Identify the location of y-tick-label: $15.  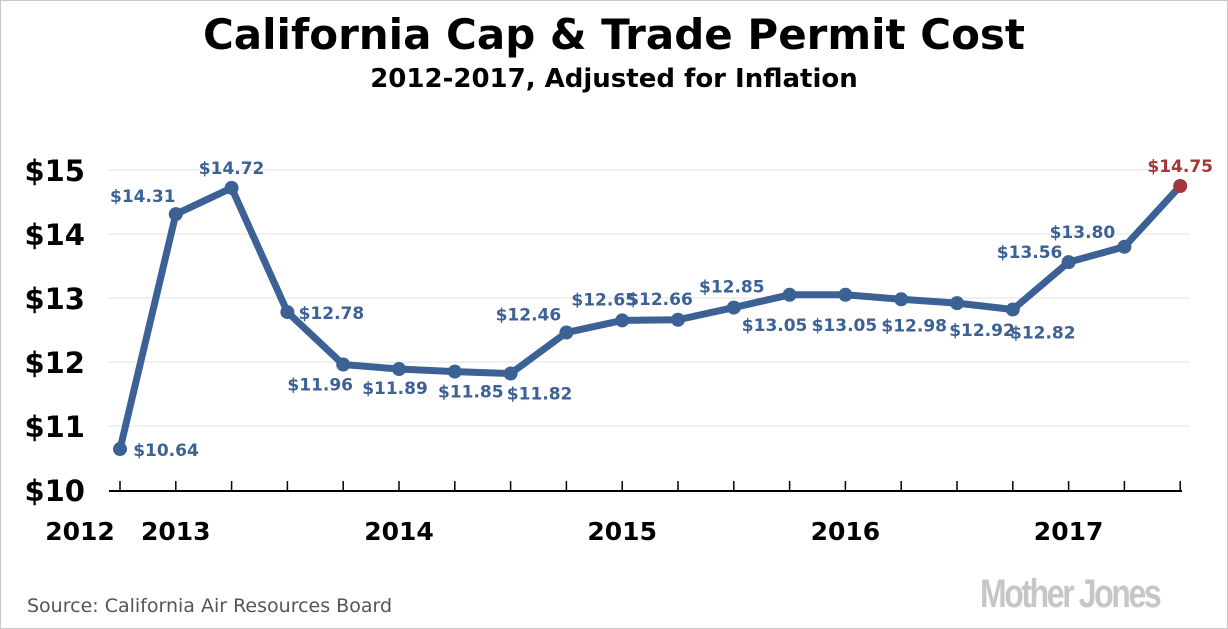
(54, 171).